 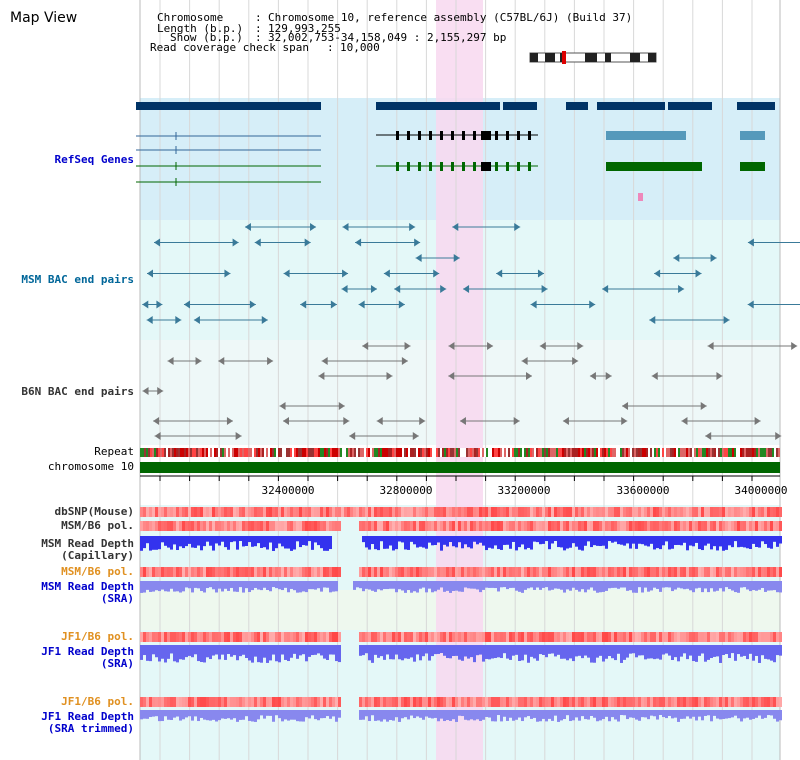 What do you see at coordinates (77, 279) in the screenshot?
I see `track-label-msm-bac: MSM BAC end pairs` at bounding box center [77, 279].